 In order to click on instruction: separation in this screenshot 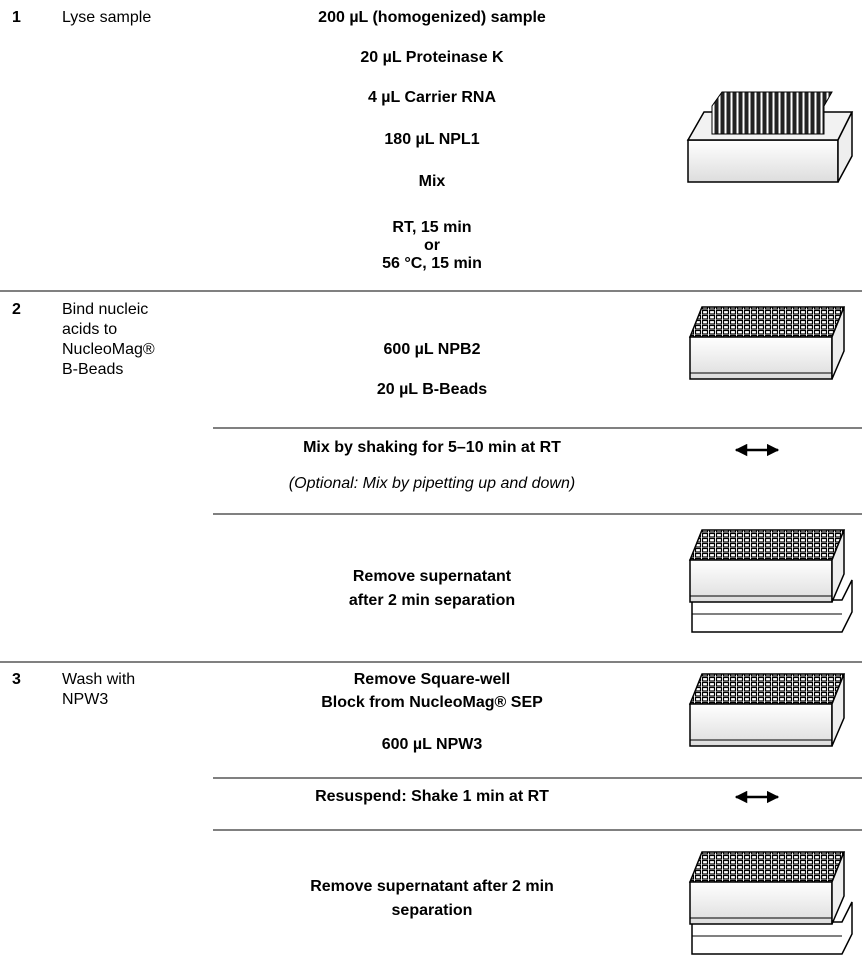, I will do `click(432, 910)`.